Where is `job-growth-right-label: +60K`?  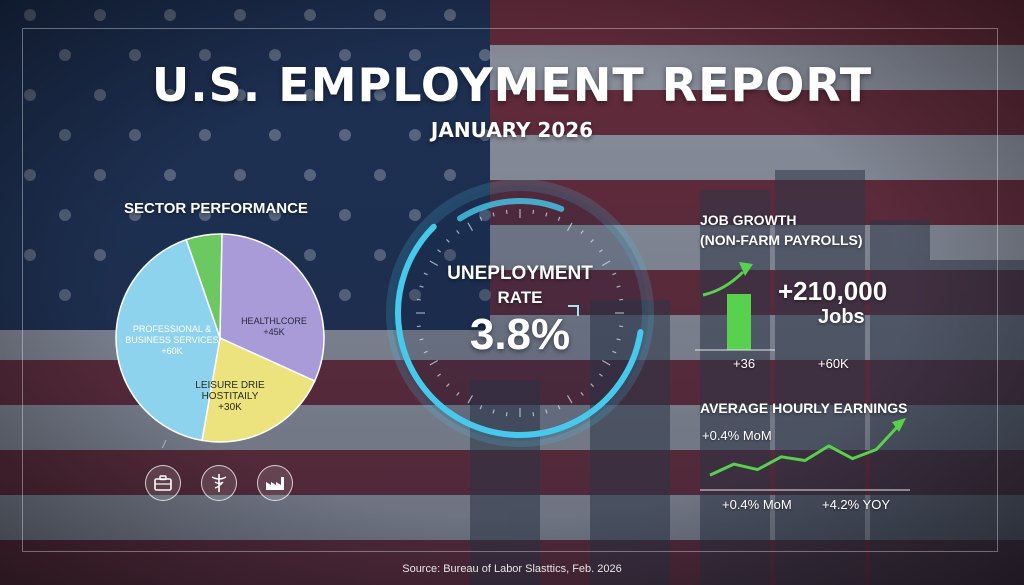 job-growth-right-label: +60K is located at coordinates (833, 363).